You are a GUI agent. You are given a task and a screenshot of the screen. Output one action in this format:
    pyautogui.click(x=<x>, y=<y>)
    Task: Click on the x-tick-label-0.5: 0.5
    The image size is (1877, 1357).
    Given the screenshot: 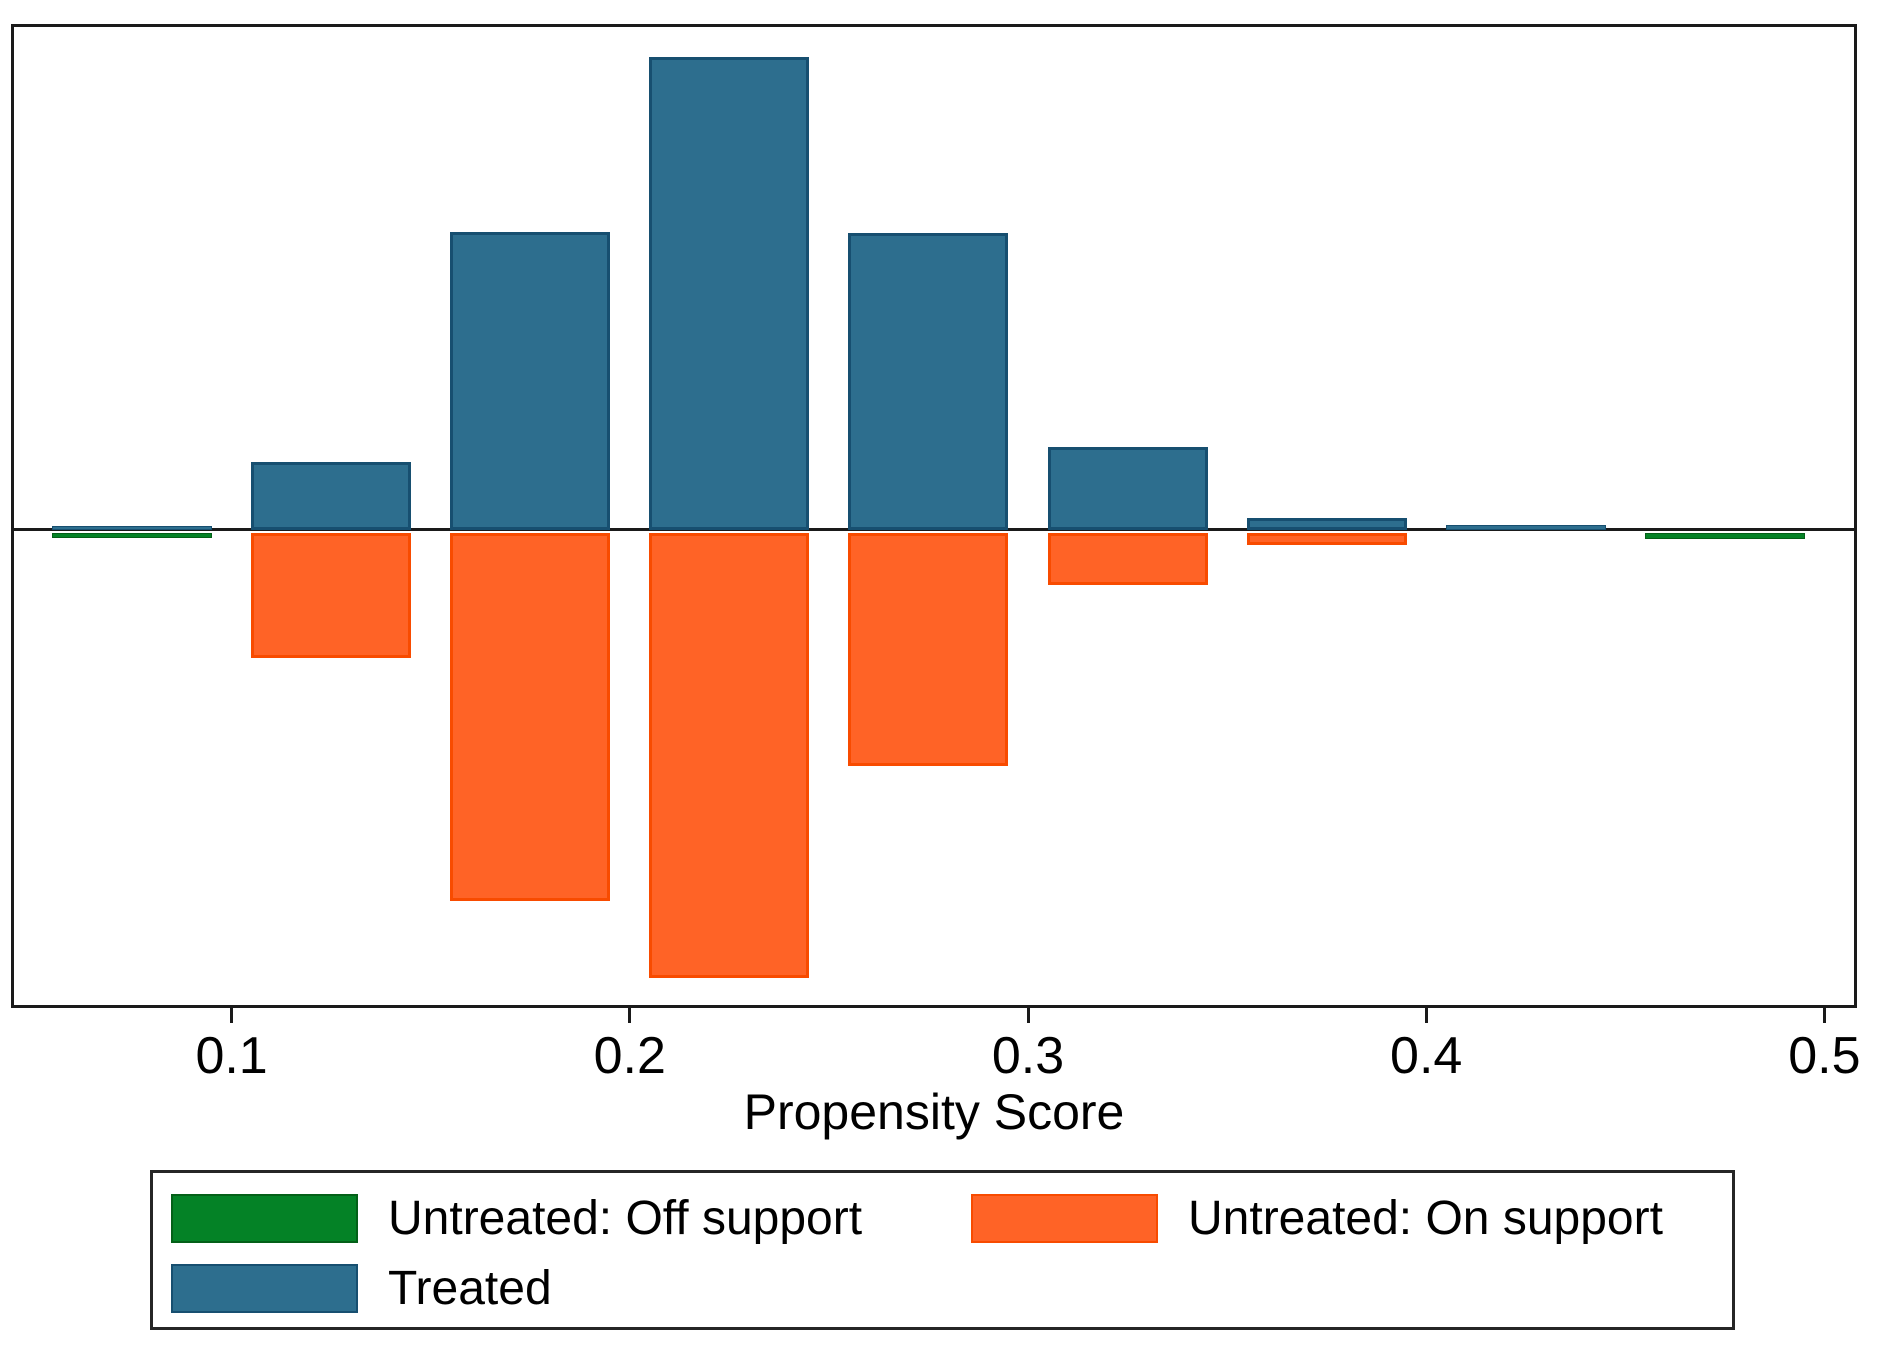 What is the action you would take?
    pyautogui.click(x=1824, y=1056)
    